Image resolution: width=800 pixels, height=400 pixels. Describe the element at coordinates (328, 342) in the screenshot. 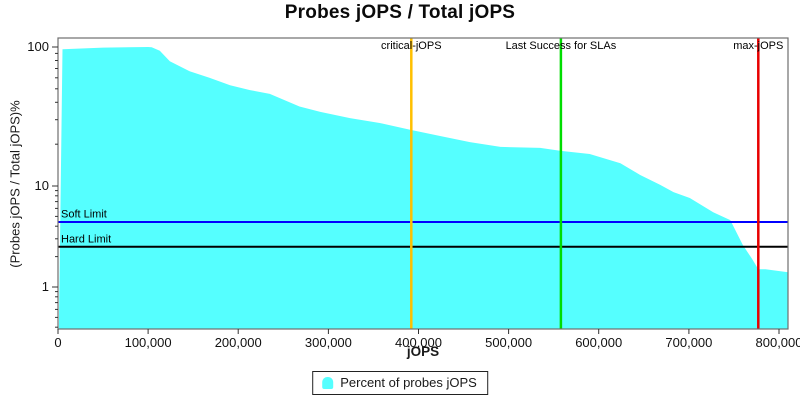

I see `x-tick-label: 300,000` at that location.